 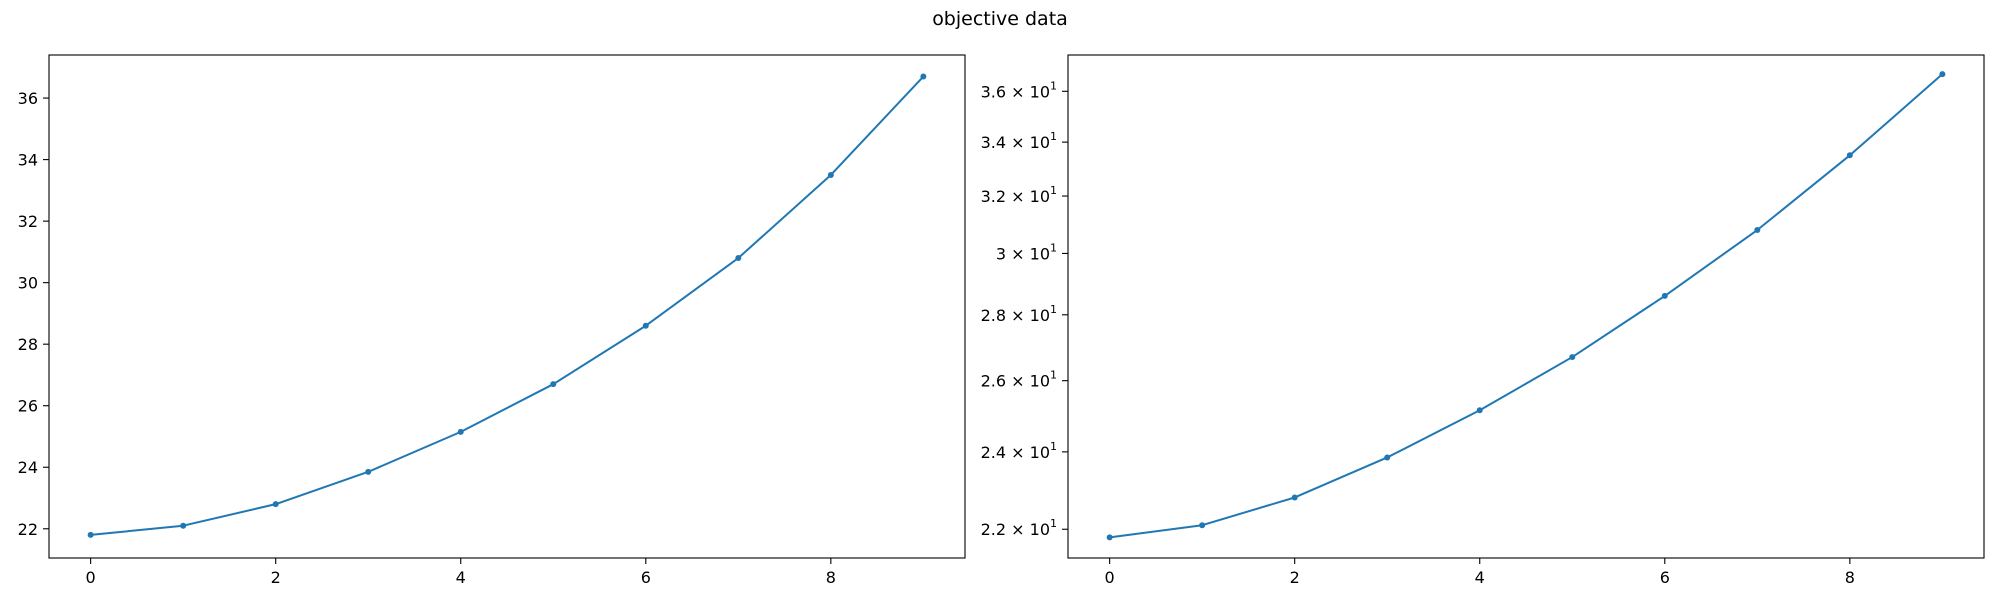 What do you see at coordinates (1000, 19) in the screenshot?
I see `figure-title: objective data` at bounding box center [1000, 19].